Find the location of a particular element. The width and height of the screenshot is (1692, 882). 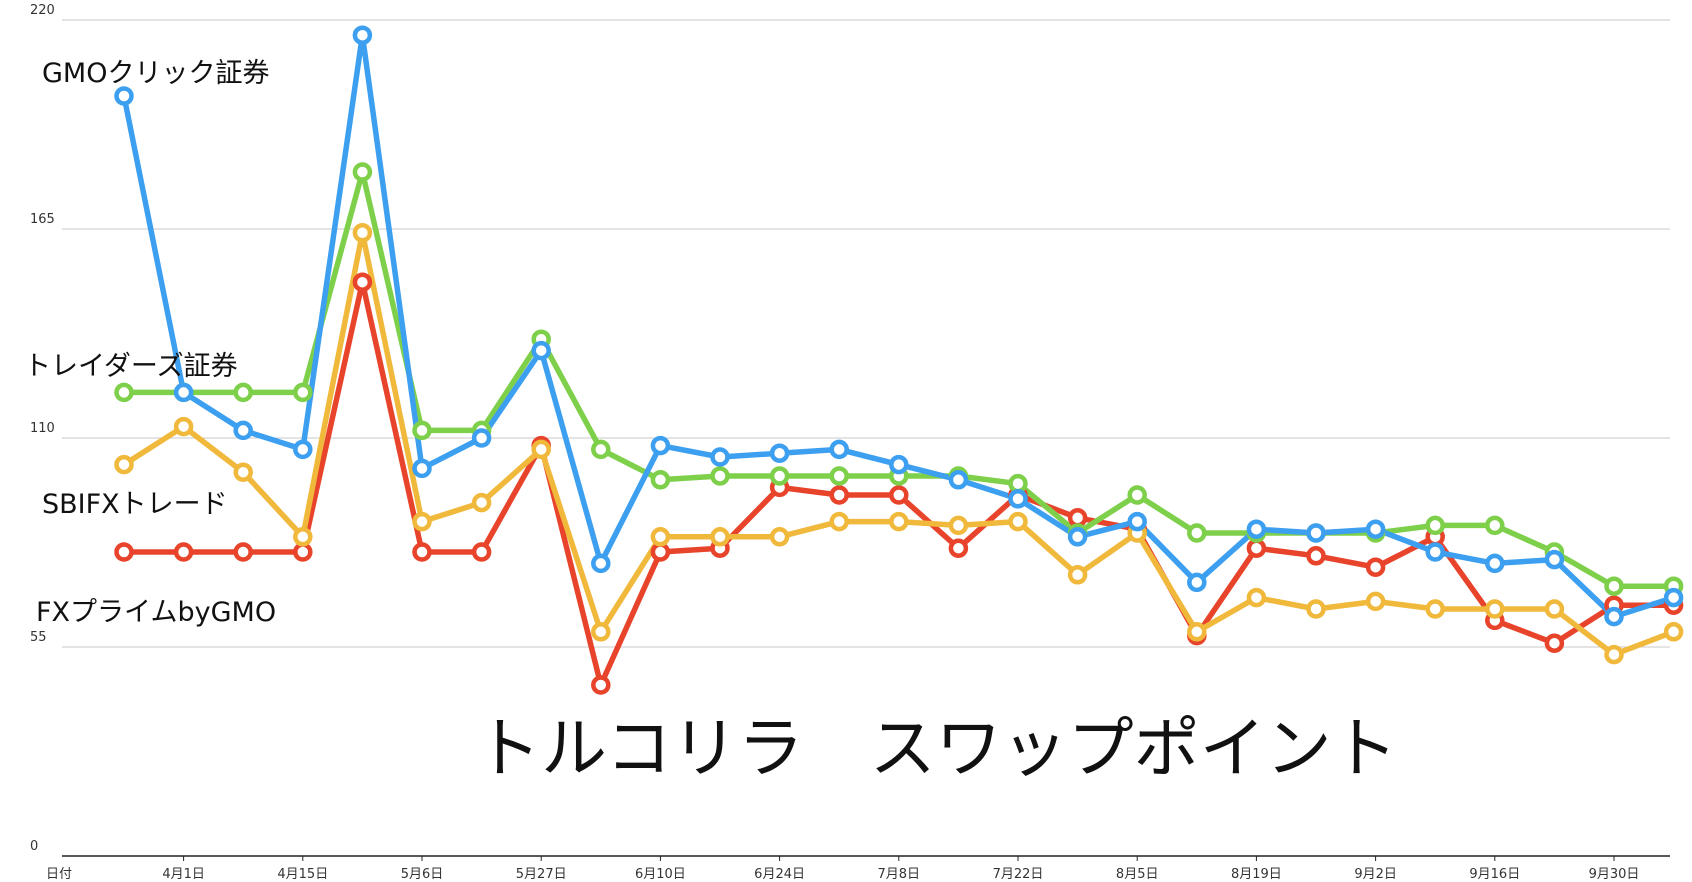

series-label: GMOクリック証券 is located at coordinates (155, 73).